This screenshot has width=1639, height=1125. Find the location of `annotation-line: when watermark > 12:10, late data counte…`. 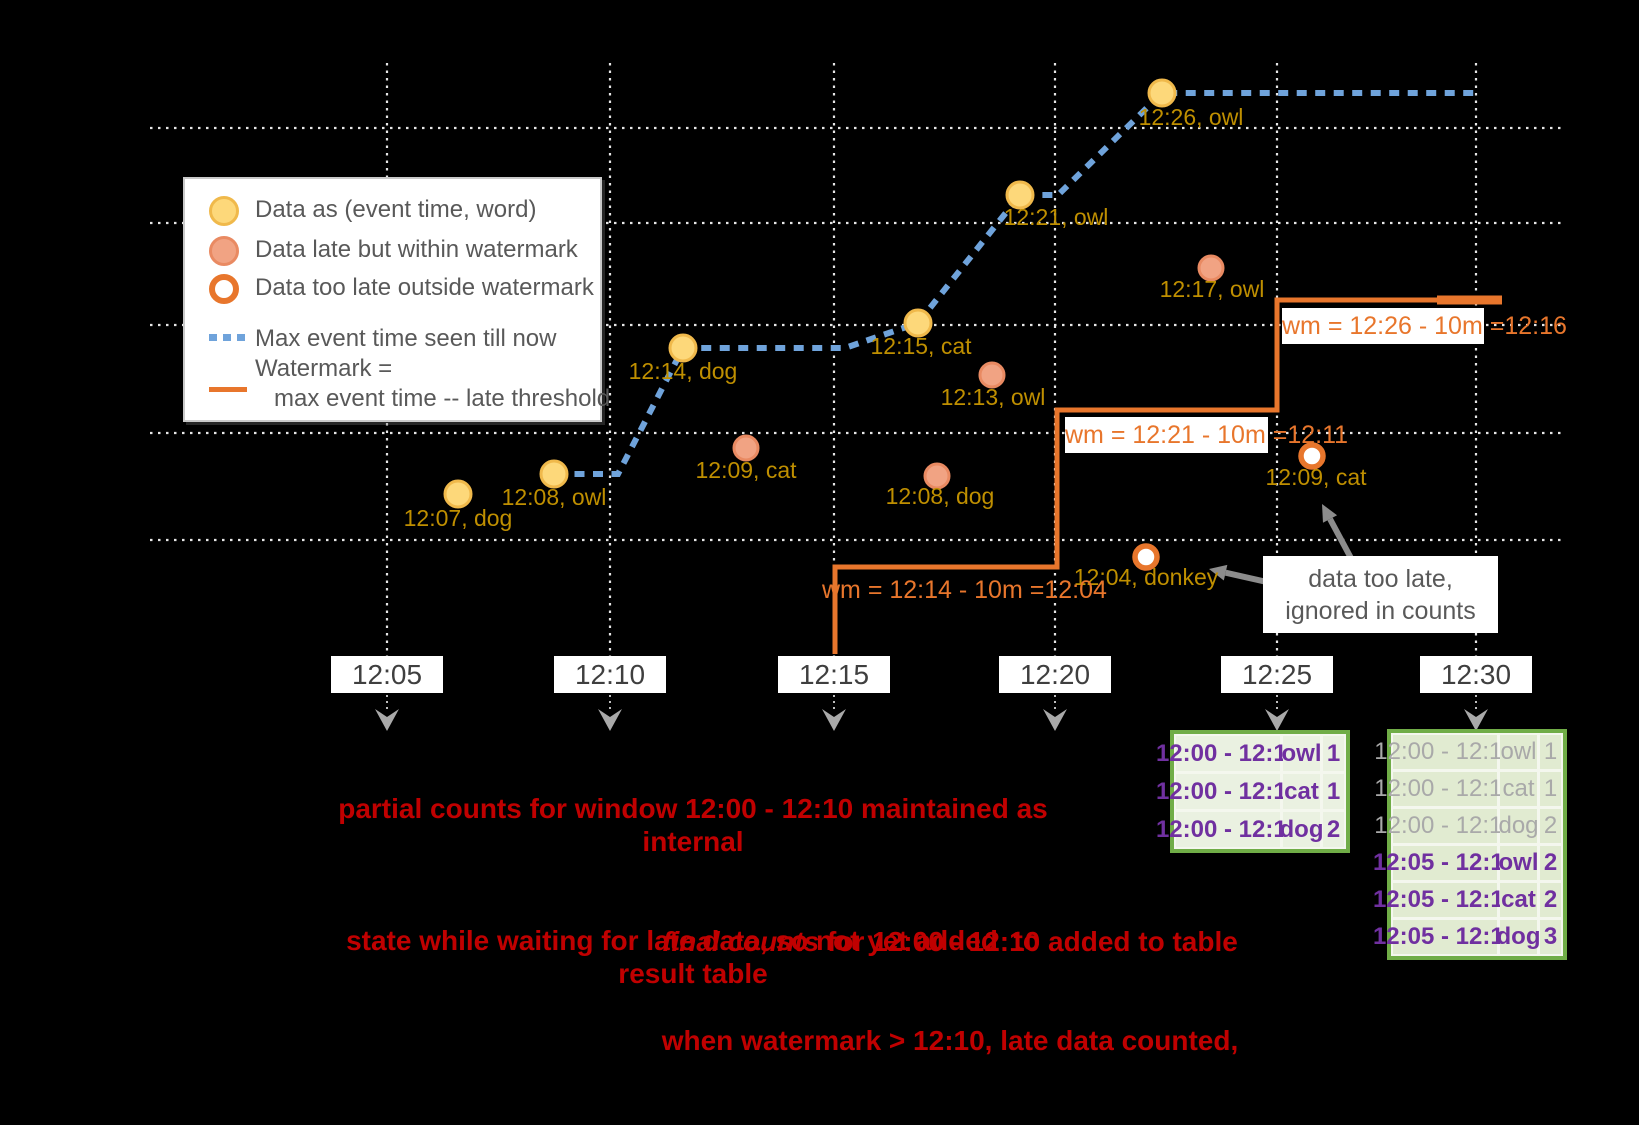

annotation-line: when watermark > 12:10, late data counte… is located at coordinates (950, 1040).